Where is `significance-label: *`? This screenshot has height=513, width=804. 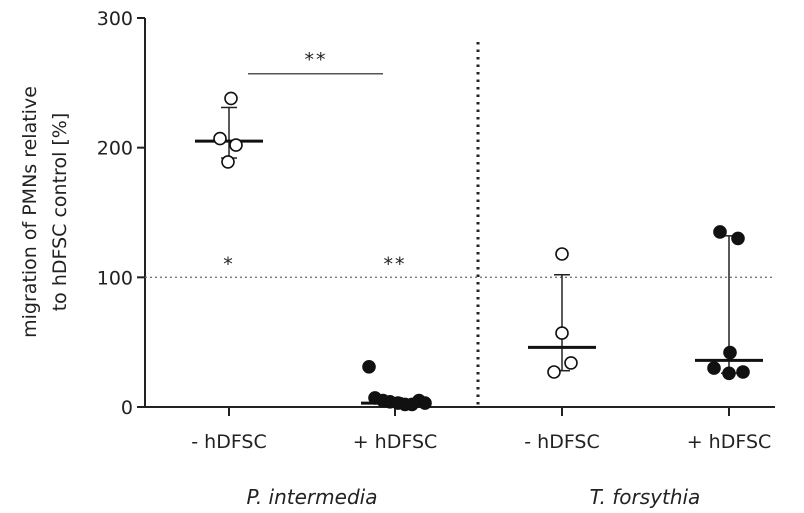
significance-label: * is located at coordinates (229, 264).